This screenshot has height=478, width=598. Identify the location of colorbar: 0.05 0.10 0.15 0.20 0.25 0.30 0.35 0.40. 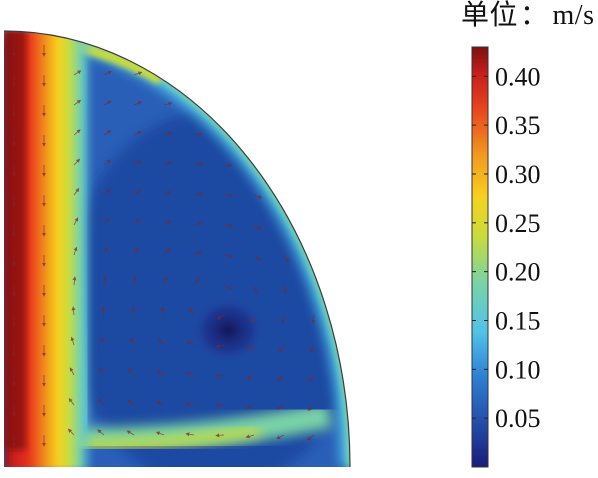
(506, 257).